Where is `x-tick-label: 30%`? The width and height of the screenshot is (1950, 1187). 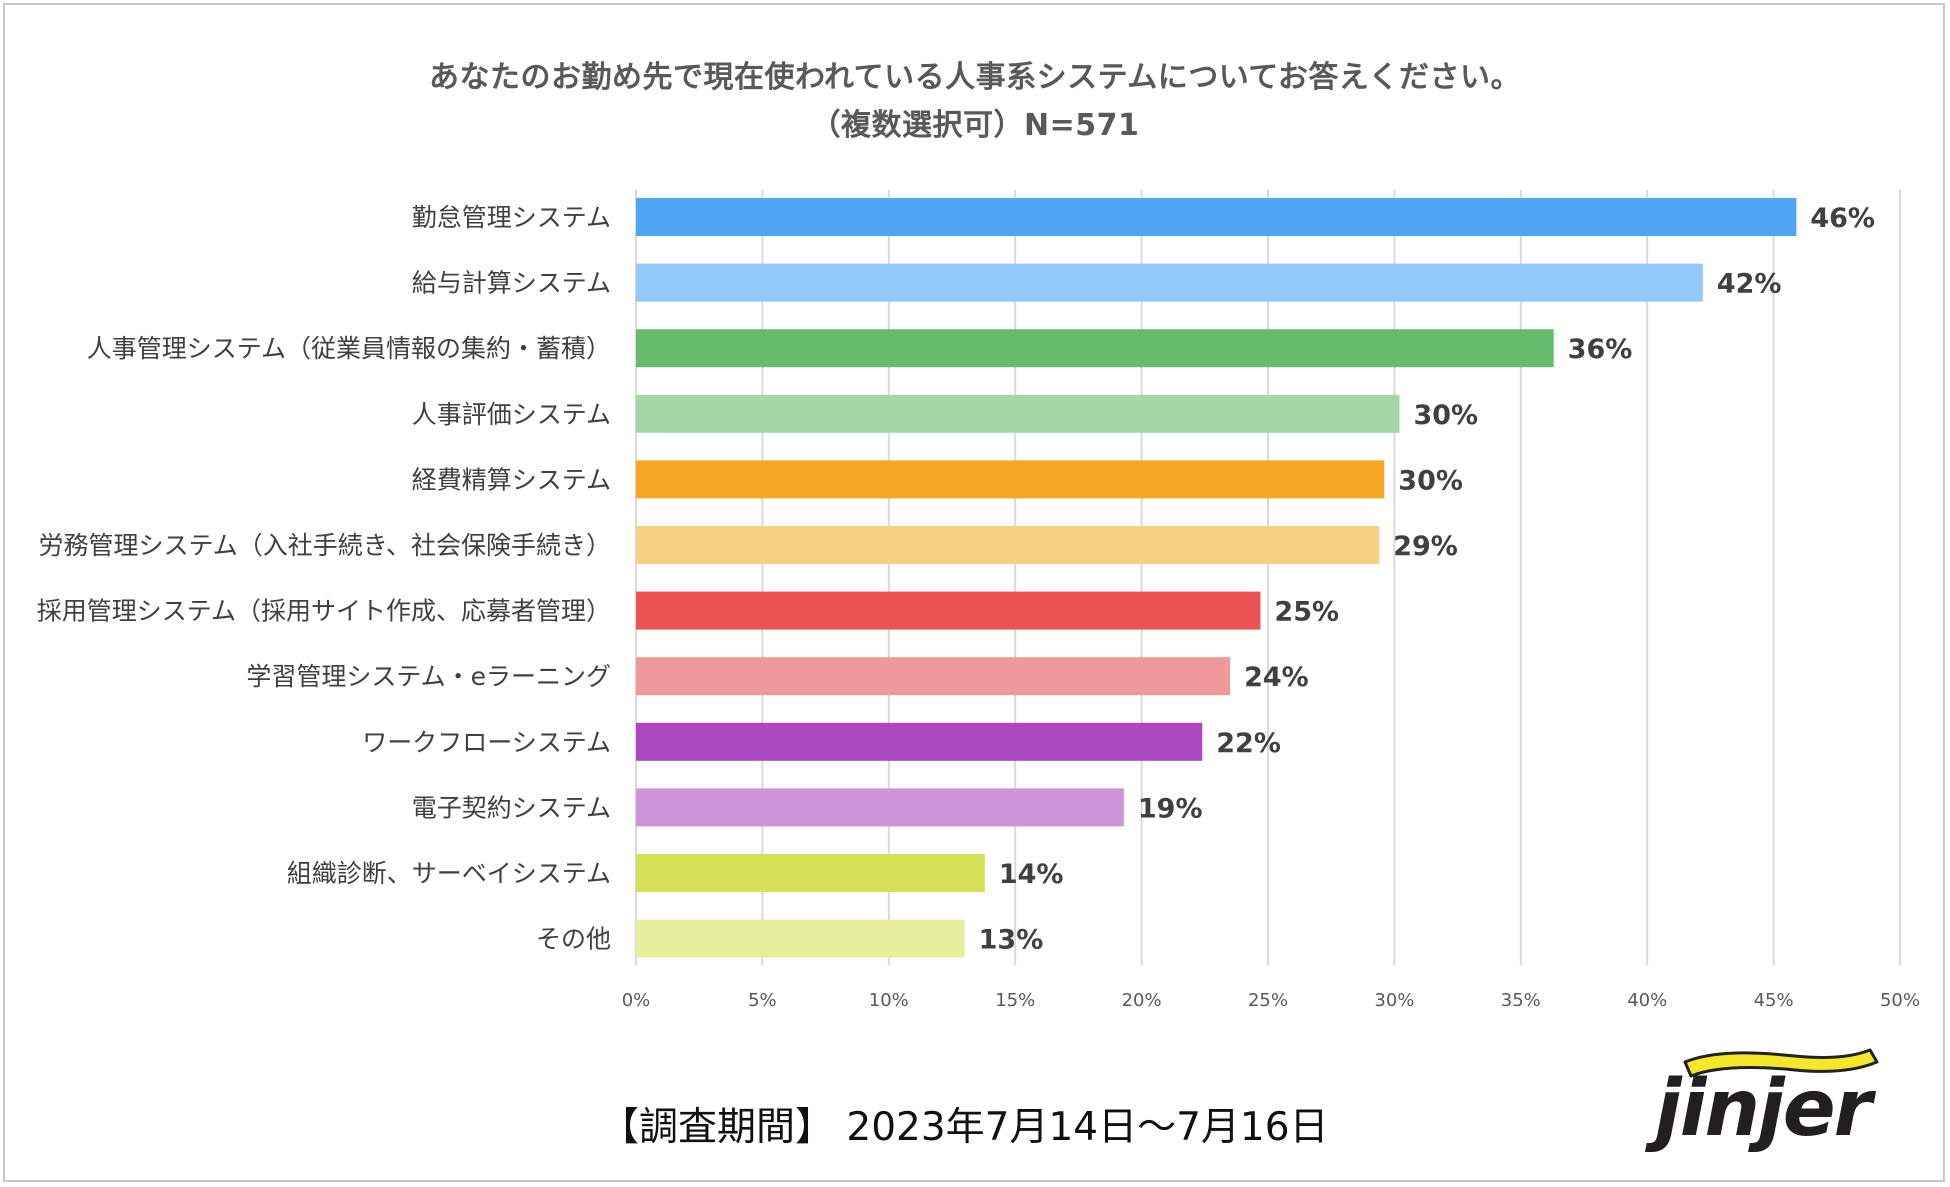
x-tick-label: 30% is located at coordinates (1394, 1000).